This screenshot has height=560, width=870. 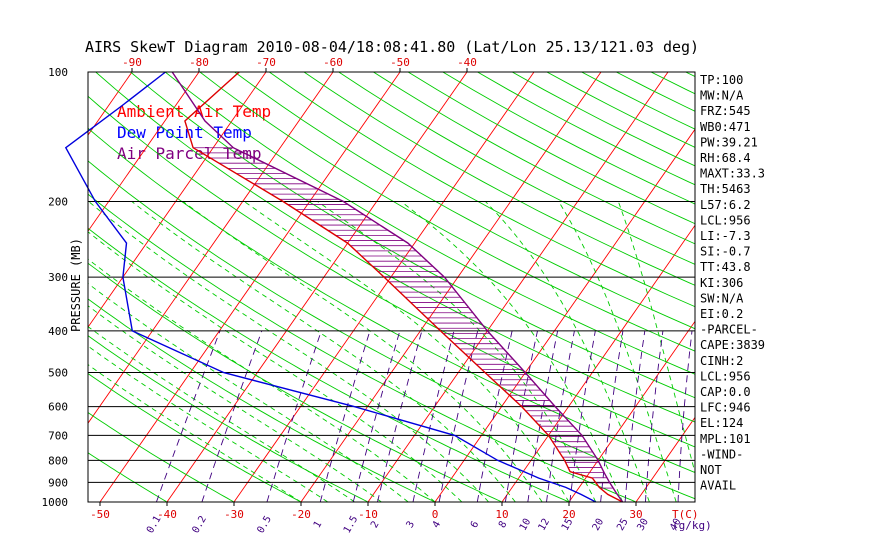 I want to click on bottom-temp-tick-label: 10, so click(x=501, y=514).